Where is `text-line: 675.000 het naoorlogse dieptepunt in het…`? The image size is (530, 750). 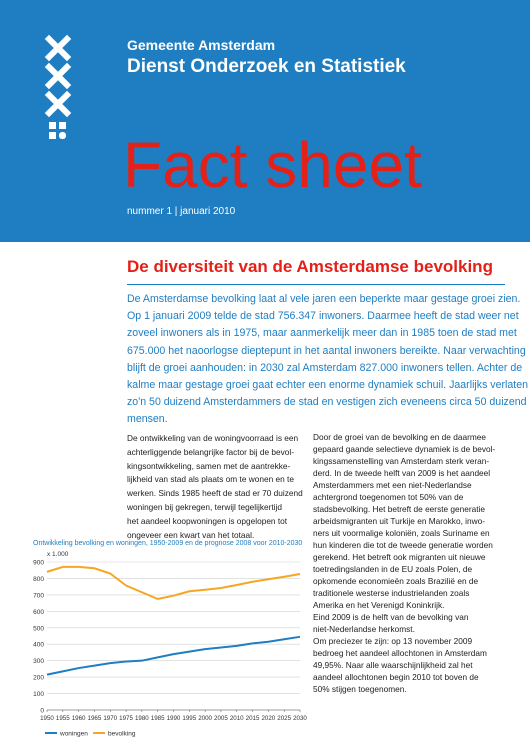
text-line: 675.000 het naoorlogse dieptepunt in het… is located at coordinates (326, 350).